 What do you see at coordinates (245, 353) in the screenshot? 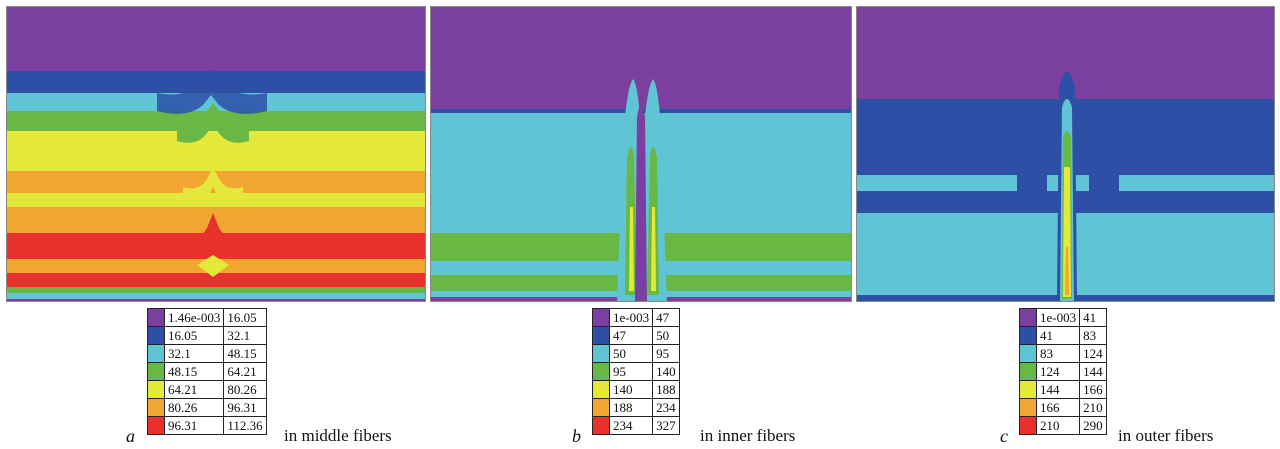
I see `legend-range-to: 48.15` at bounding box center [245, 353].